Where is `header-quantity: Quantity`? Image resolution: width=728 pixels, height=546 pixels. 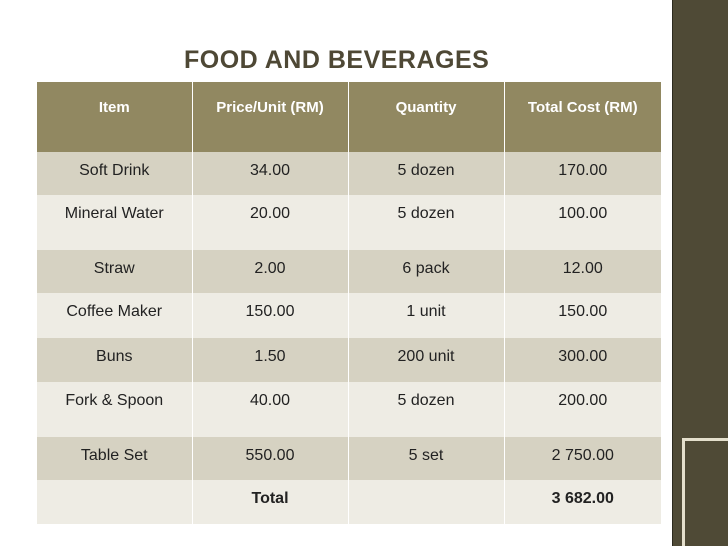
header-quantity: Quantity is located at coordinates (426, 117).